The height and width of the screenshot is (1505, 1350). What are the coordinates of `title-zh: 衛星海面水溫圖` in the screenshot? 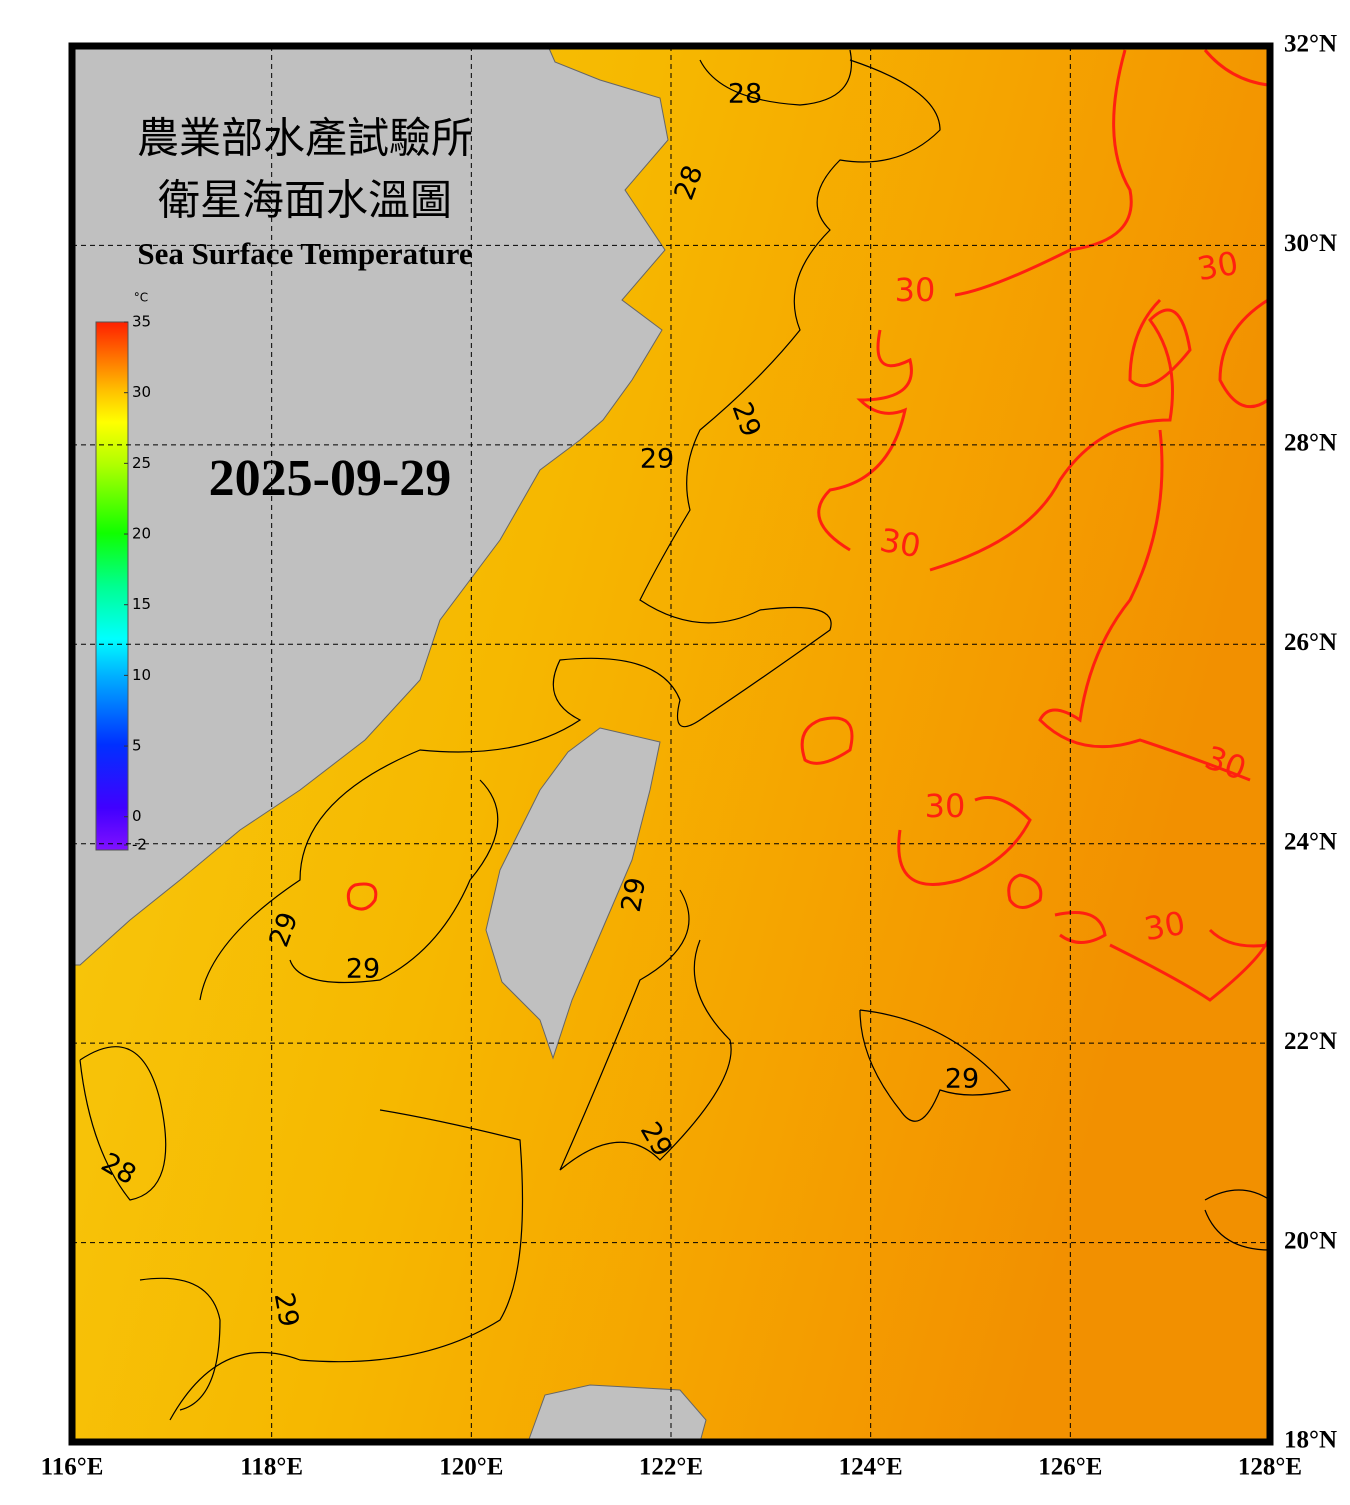 It's located at (305, 202).